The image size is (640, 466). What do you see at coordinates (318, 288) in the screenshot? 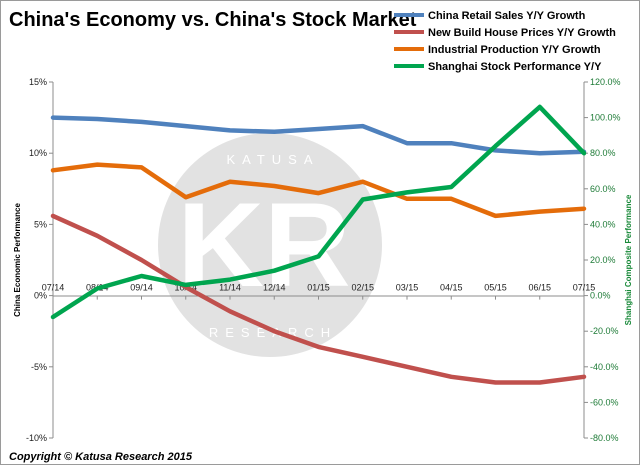
I see `x-tick-label: 01/15` at bounding box center [318, 288].